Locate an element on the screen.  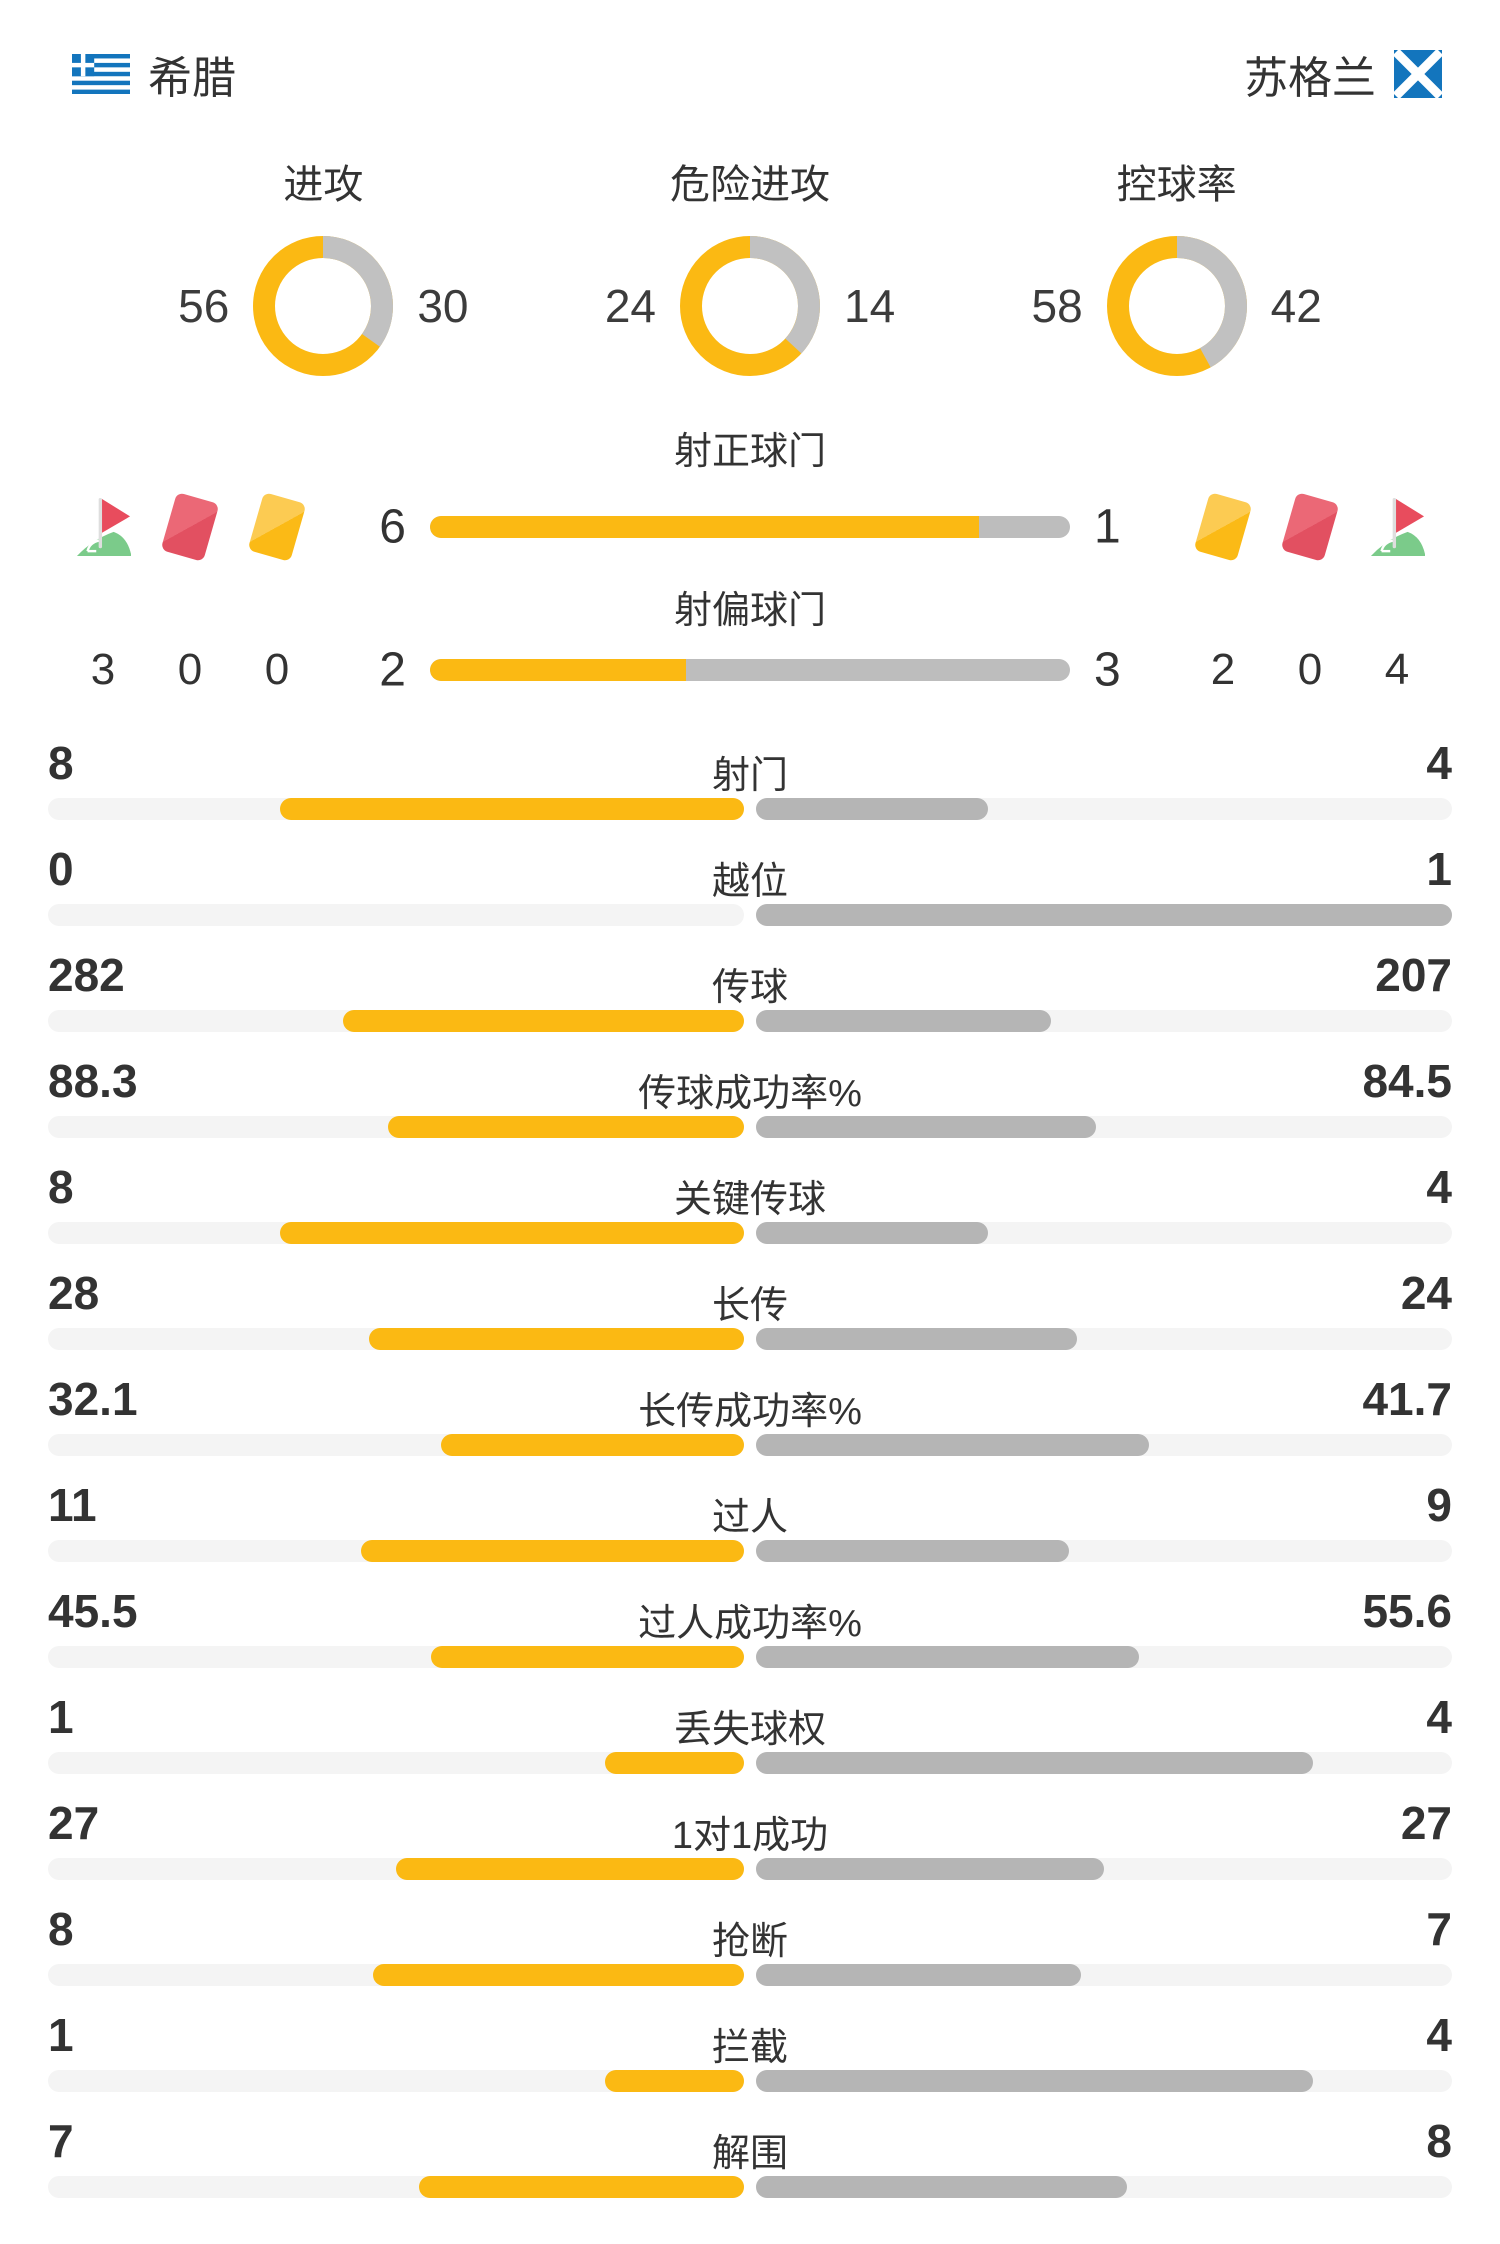
stat-row: 28 长传 24 is located at coordinates (750, 1317).